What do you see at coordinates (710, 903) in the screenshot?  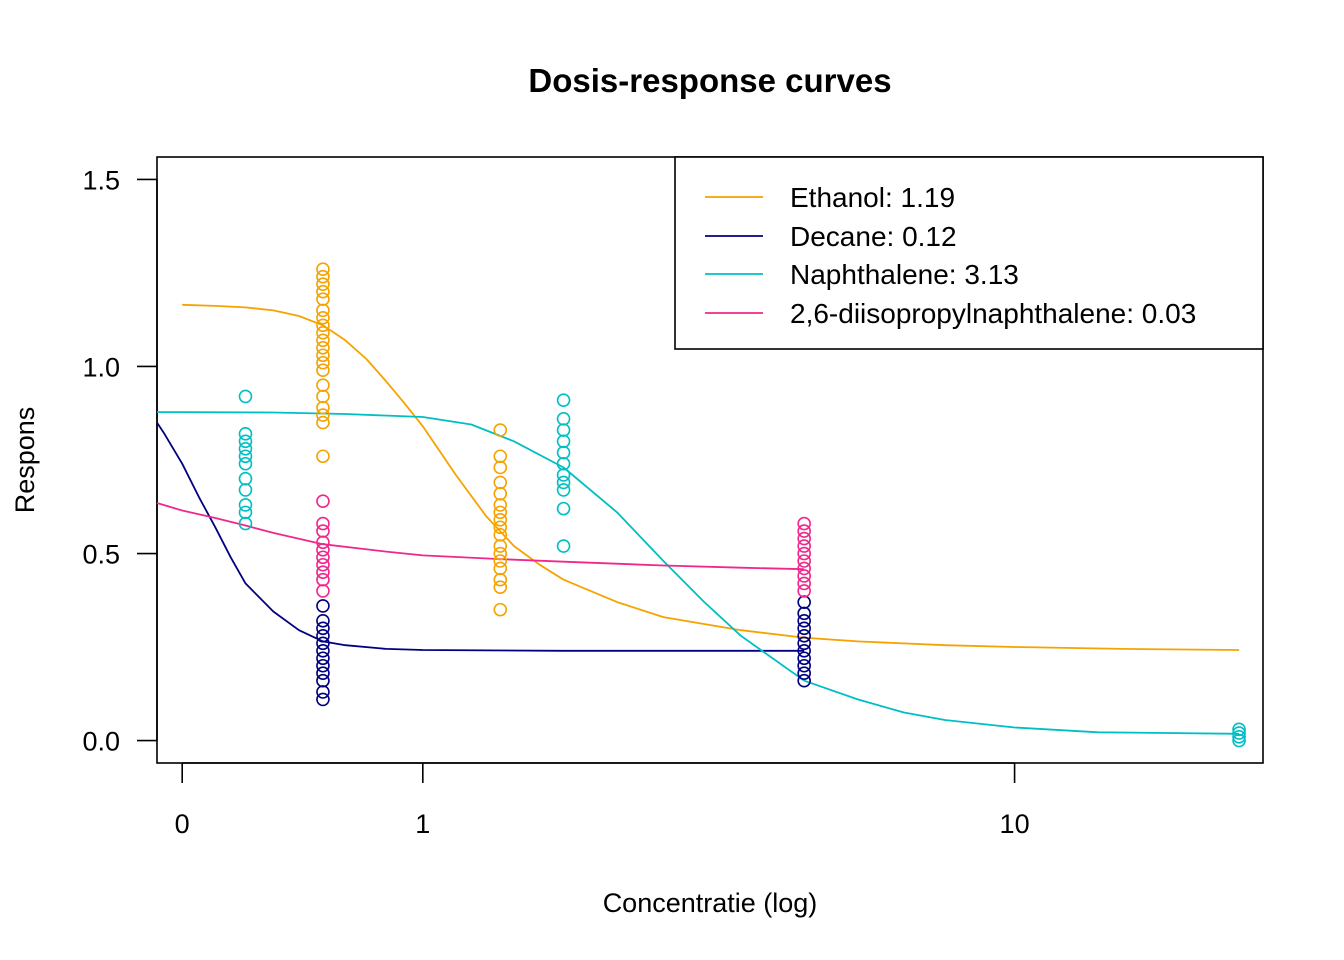 I see `x-axis-label: Concentratie (log)` at bounding box center [710, 903].